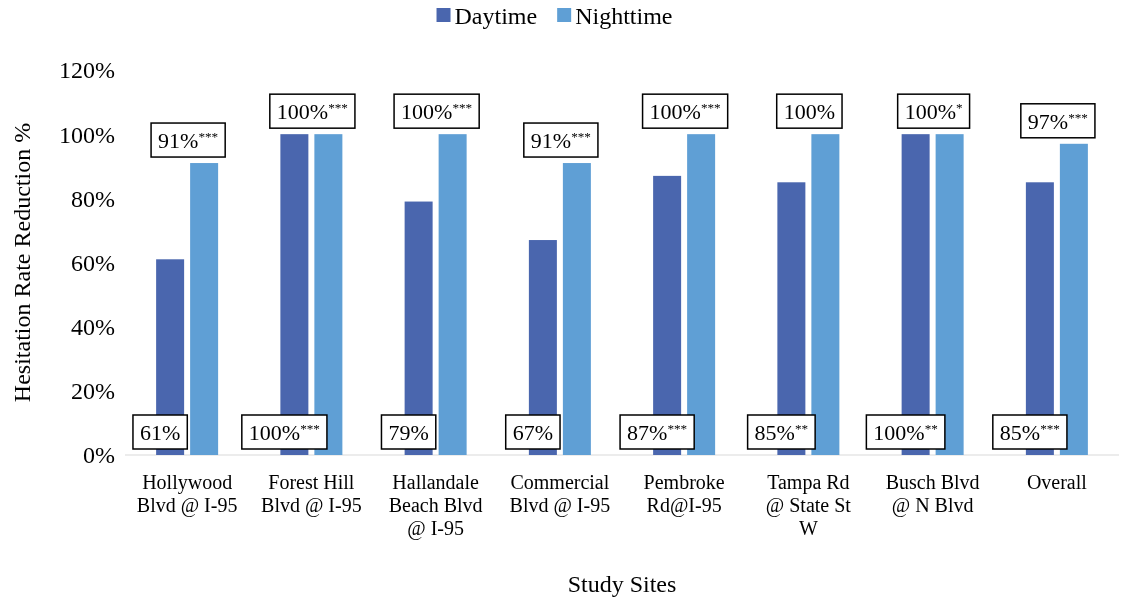 This screenshot has height=602, width=1129. What do you see at coordinates (808, 505) in the screenshot?
I see `x-tick-label: Tampa Rd @ State St W` at bounding box center [808, 505].